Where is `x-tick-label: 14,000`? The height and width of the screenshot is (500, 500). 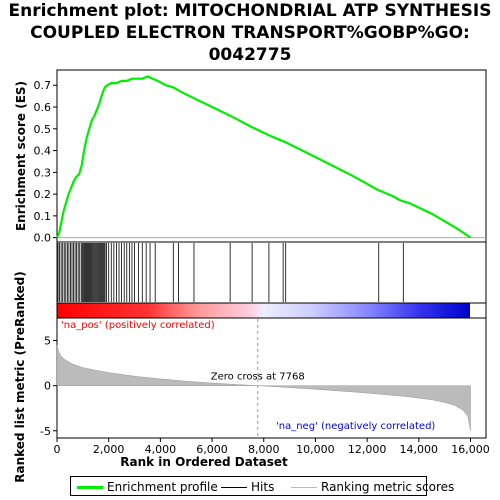 x-tick-label: 14,000 is located at coordinates (419, 449).